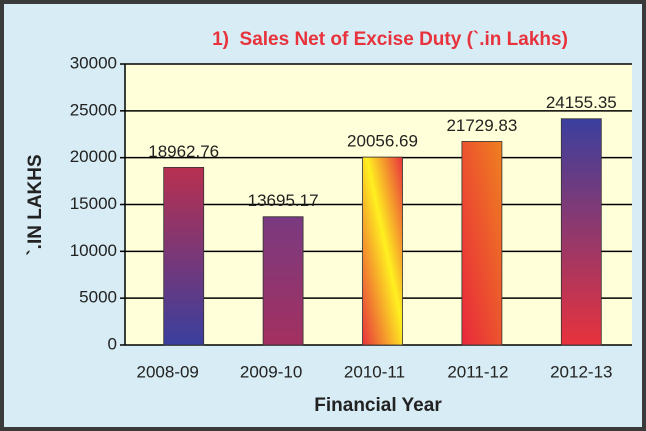  I want to click on y-tick-label: 0, so click(112, 343).